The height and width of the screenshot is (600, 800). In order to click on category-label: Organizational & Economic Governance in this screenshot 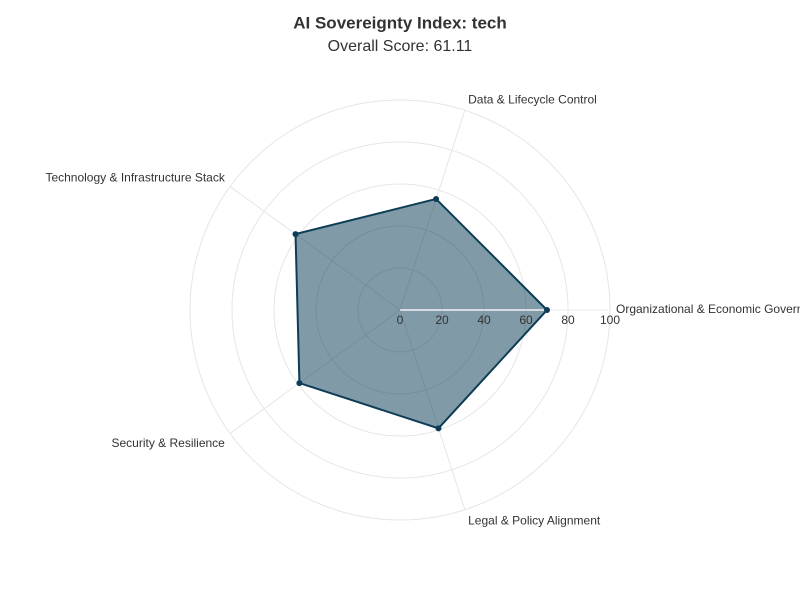, I will do `click(708, 309)`.